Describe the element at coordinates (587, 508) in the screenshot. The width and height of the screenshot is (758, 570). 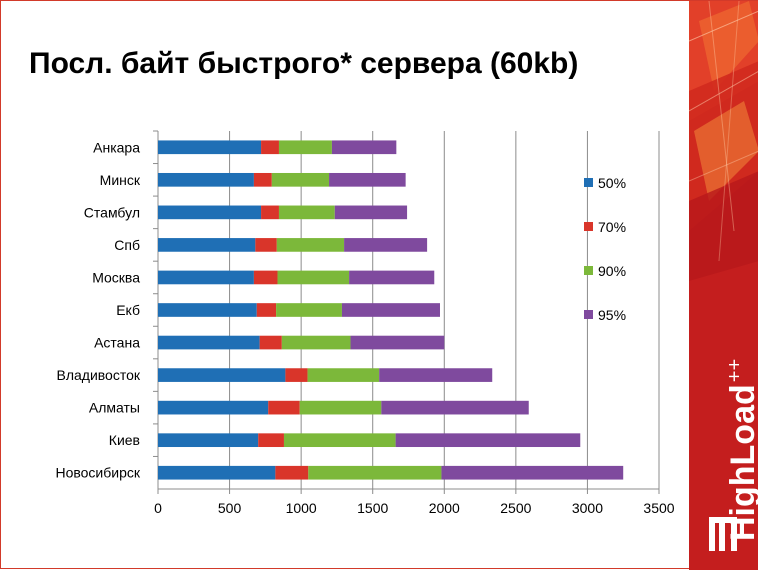
I see `x-tick-label: 3000` at that location.